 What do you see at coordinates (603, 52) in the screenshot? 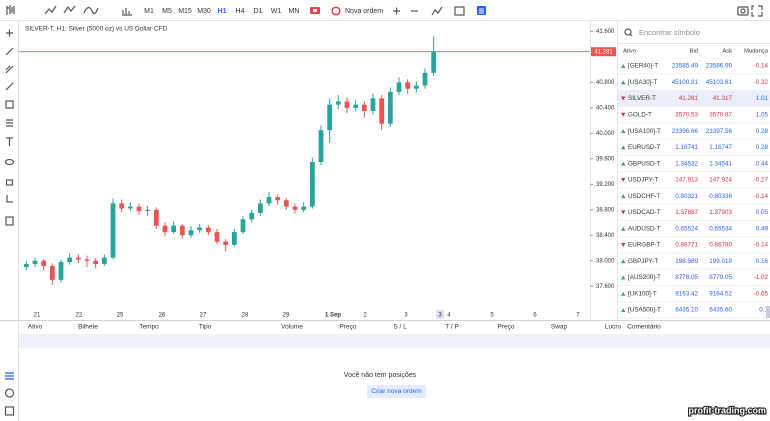
I see `current-price-label: 41.281` at bounding box center [603, 52].